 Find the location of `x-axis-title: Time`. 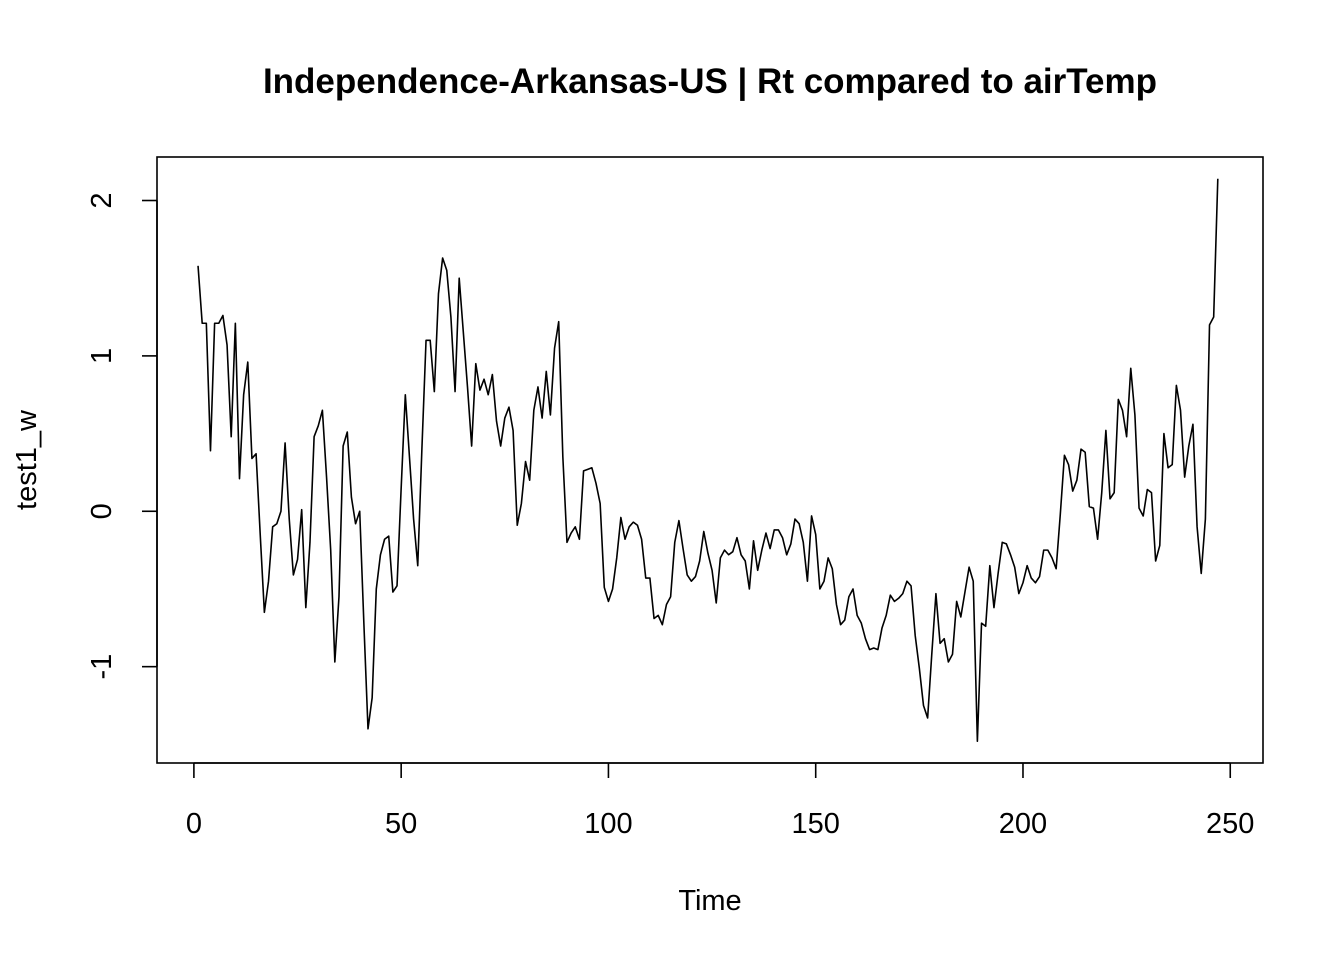

x-axis-title: Time is located at coordinates (709, 901).